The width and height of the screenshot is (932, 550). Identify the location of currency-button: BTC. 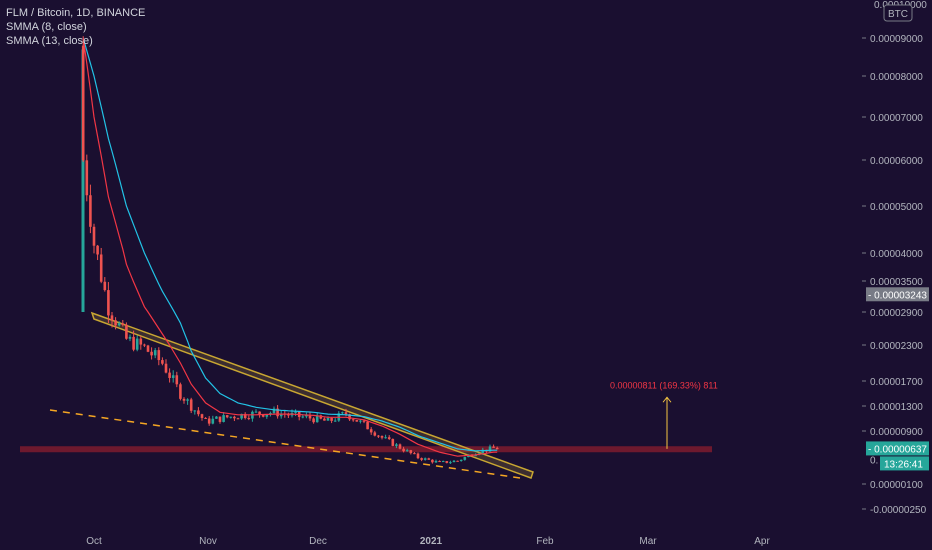
(898, 13).